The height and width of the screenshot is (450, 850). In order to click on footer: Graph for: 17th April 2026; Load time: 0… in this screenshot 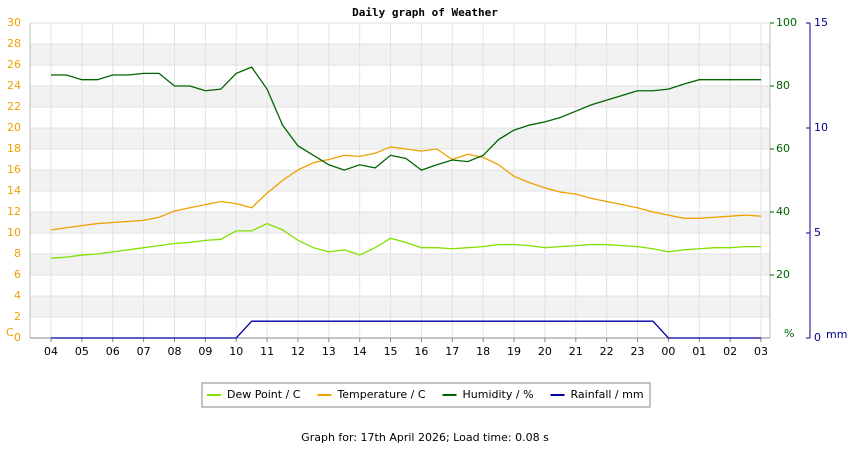, I will do `click(425, 437)`.